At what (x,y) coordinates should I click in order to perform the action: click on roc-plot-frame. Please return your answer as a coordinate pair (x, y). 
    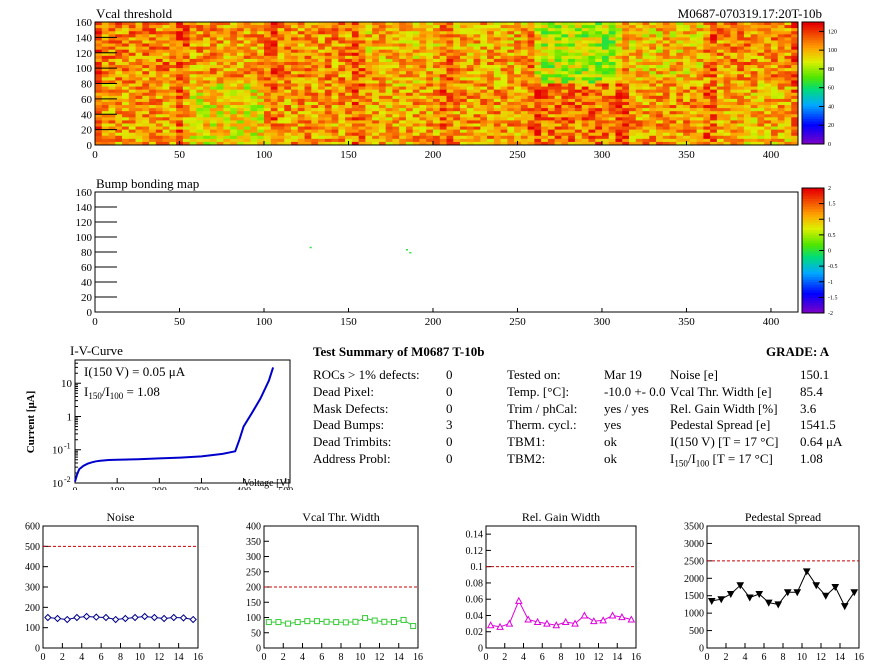
    Looking at the image, I should click on (120, 587).